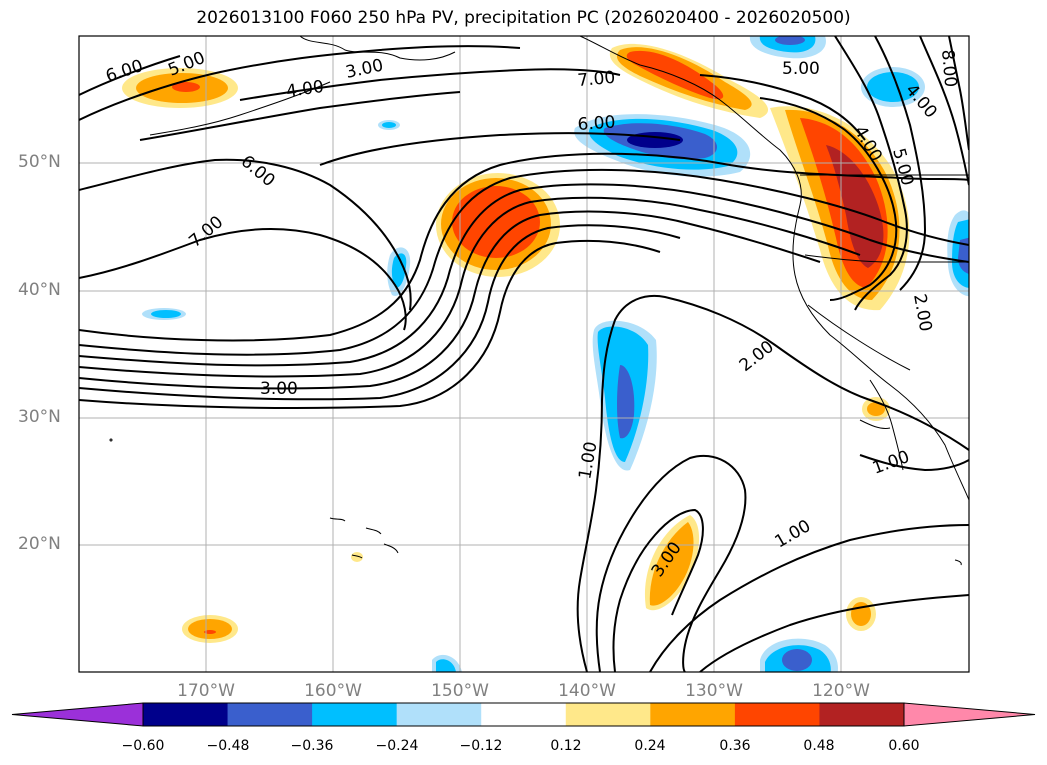 This screenshot has width=1047, height=765. I want to click on colorbar-tick: −0.12, so click(481, 746).